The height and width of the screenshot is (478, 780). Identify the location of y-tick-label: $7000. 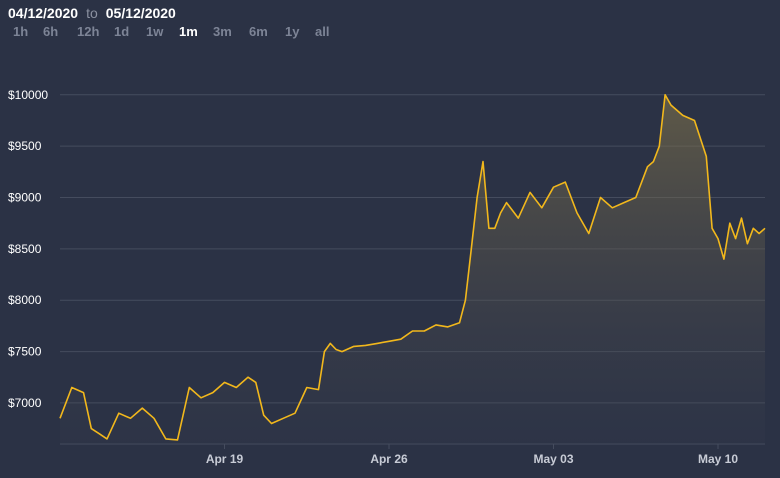
(25, 403).